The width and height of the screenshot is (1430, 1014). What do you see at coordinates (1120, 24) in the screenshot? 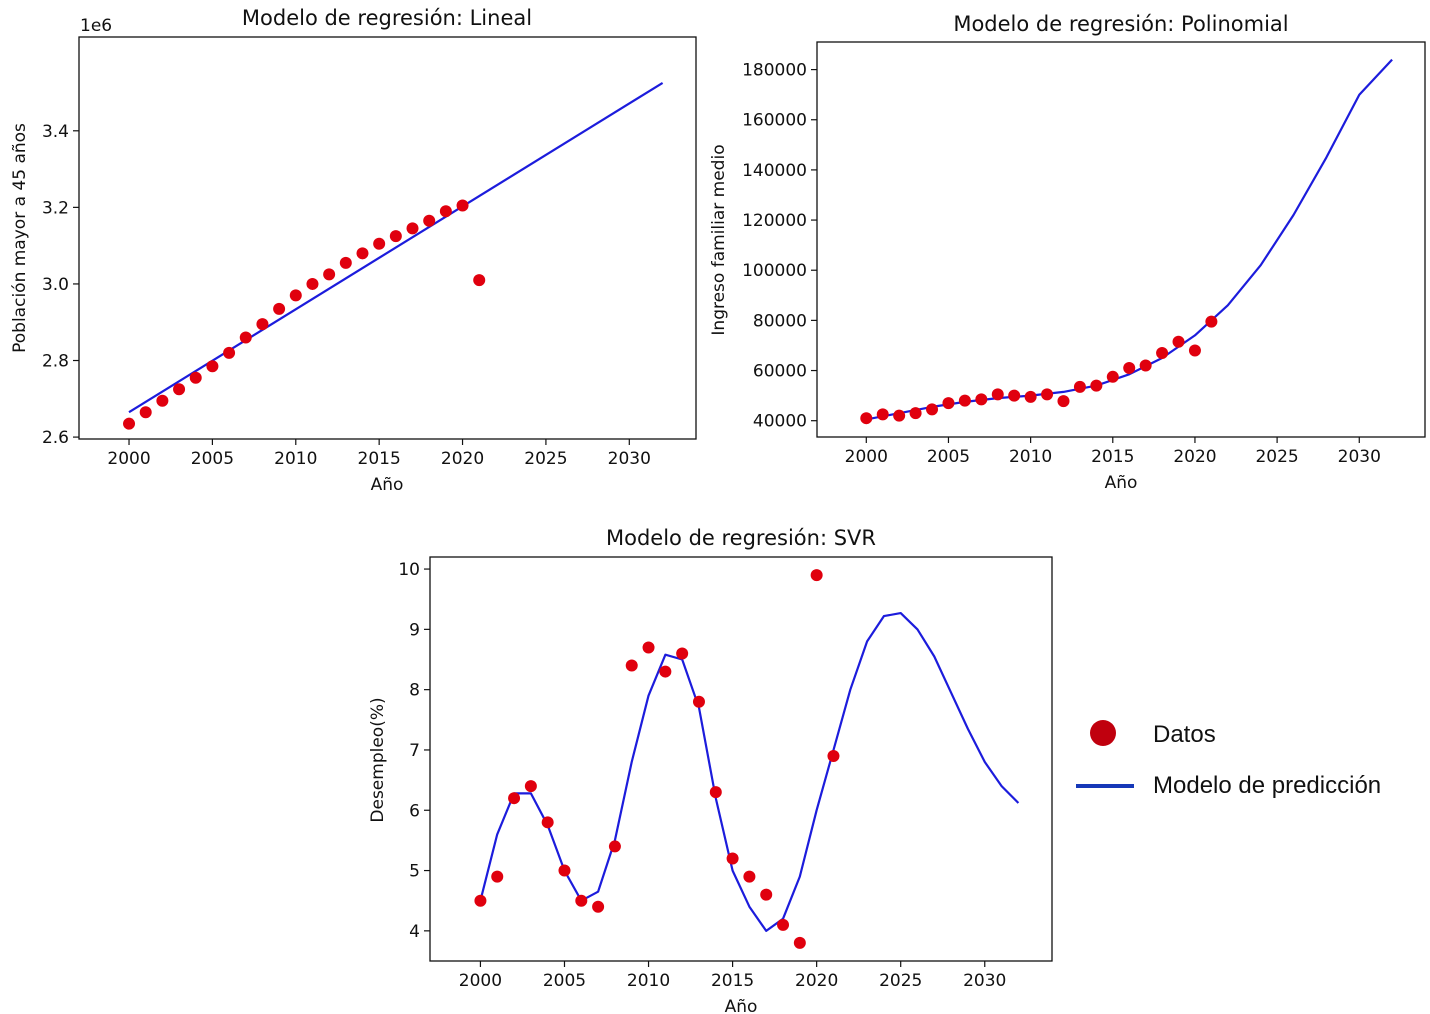
I see `chart-title: Modelo de regresión: Polinomial` at bounding box center [1120, 24].